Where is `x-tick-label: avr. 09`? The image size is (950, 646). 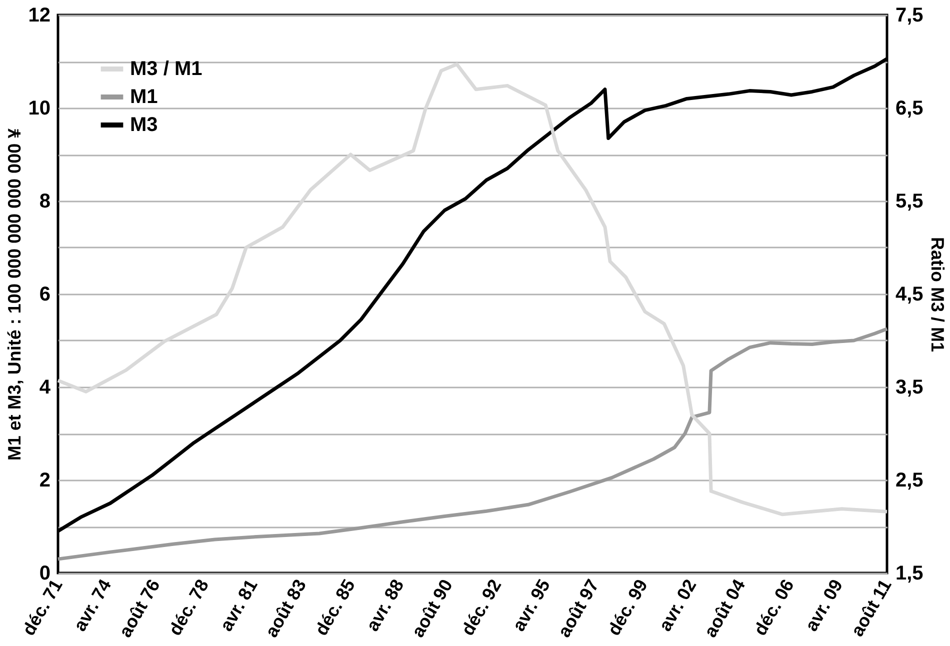
x-tick-label: avr. 09 is located at coordinates (824, 605).